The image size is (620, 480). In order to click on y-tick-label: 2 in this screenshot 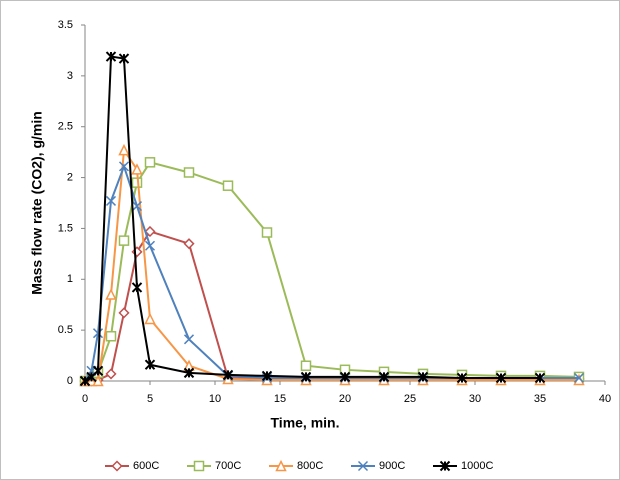, I will do `click(70, 177)`.